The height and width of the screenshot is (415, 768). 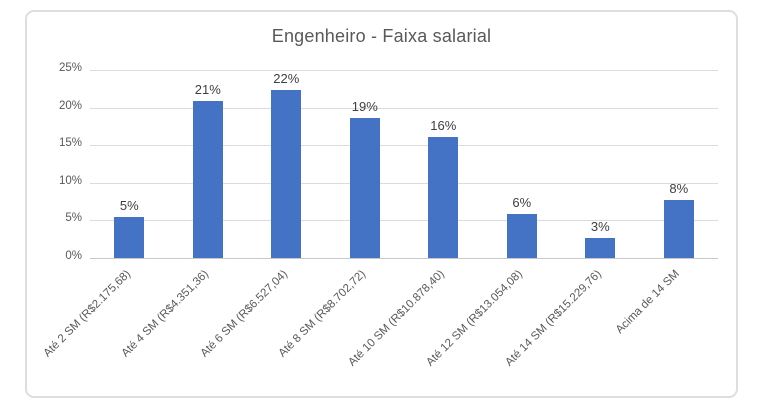 I want to click on bar-value-label: 5%, so click(x=129, y=206).